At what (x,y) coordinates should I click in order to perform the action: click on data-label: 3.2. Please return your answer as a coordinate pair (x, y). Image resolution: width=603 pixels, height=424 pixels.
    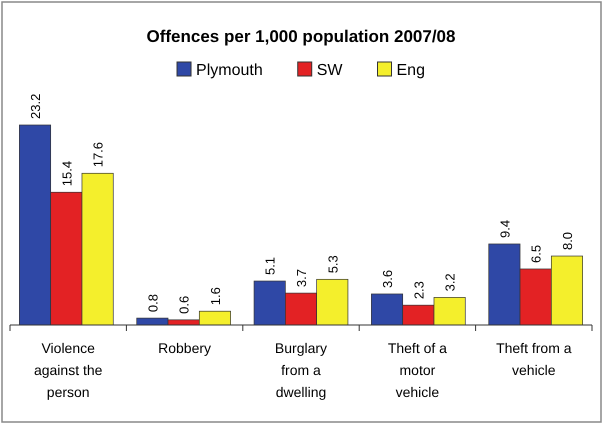
    Looking at the image, I should click on (450, 282).